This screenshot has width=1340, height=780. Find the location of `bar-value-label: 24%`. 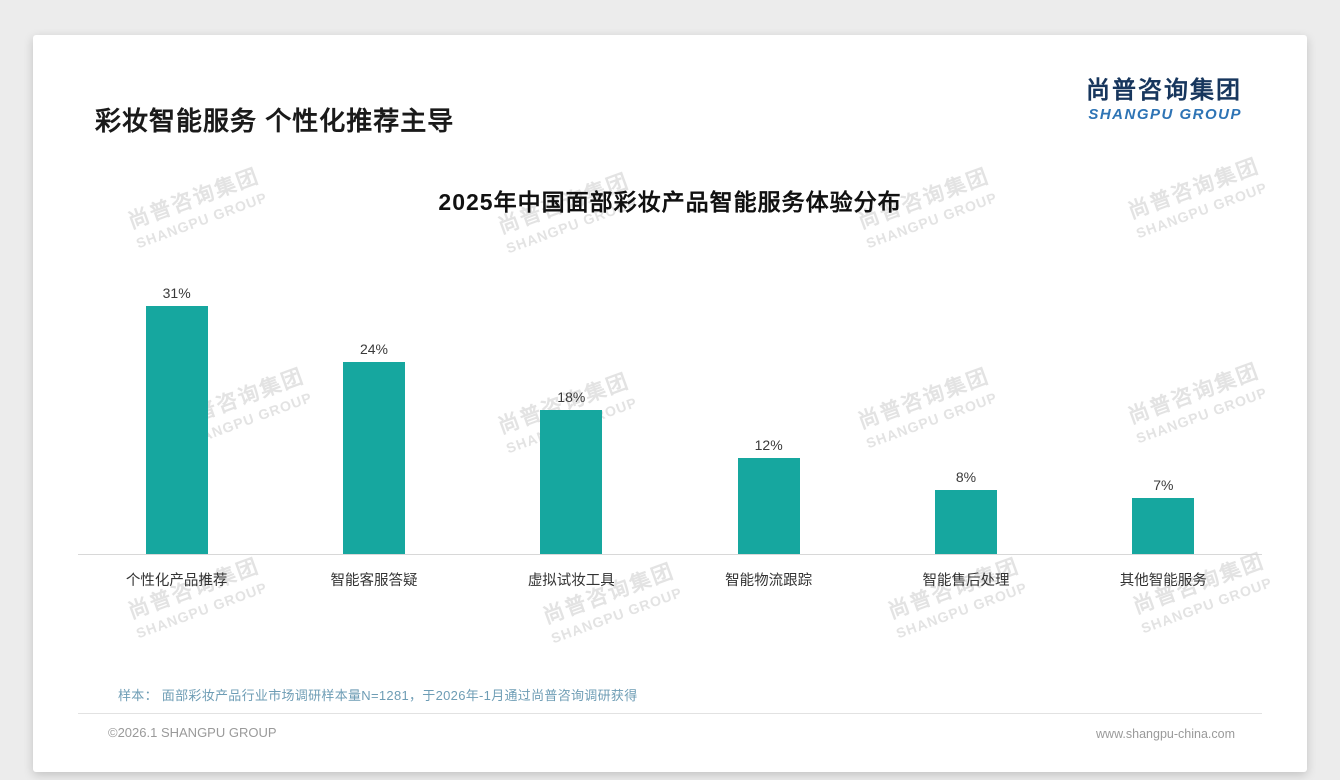

bar-value-label: 24% is located at coordinates (373, 349).